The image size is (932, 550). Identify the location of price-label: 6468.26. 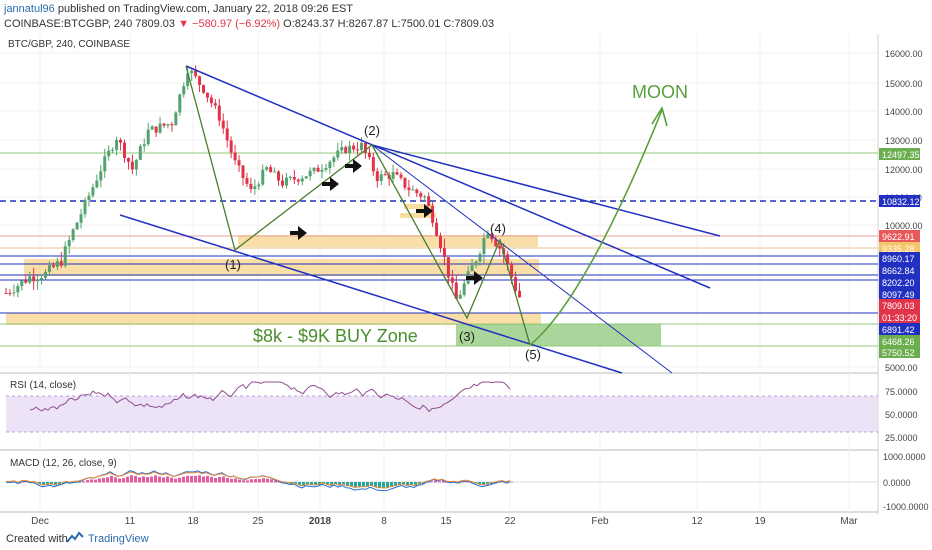
(898, 342).